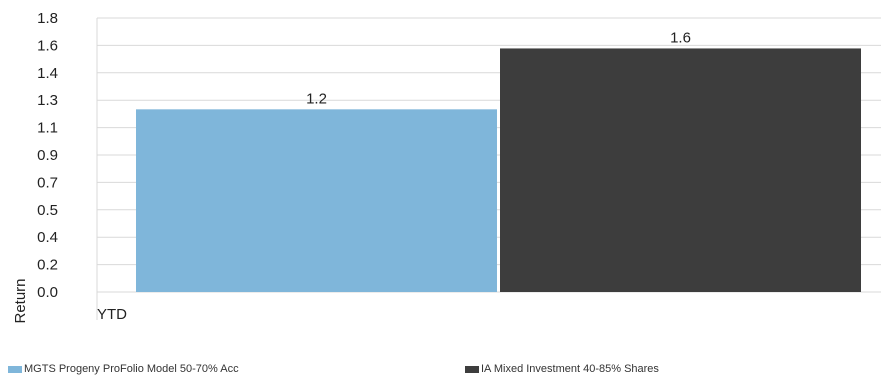 The width and height of the screenshot is (891, 381). I want to click on y-axis-tick-labels: 0.0 0.2 0.4 0.5 0.7 0.9 1.1 1.3 1.4 1.6 1.8, so click(47, 155).